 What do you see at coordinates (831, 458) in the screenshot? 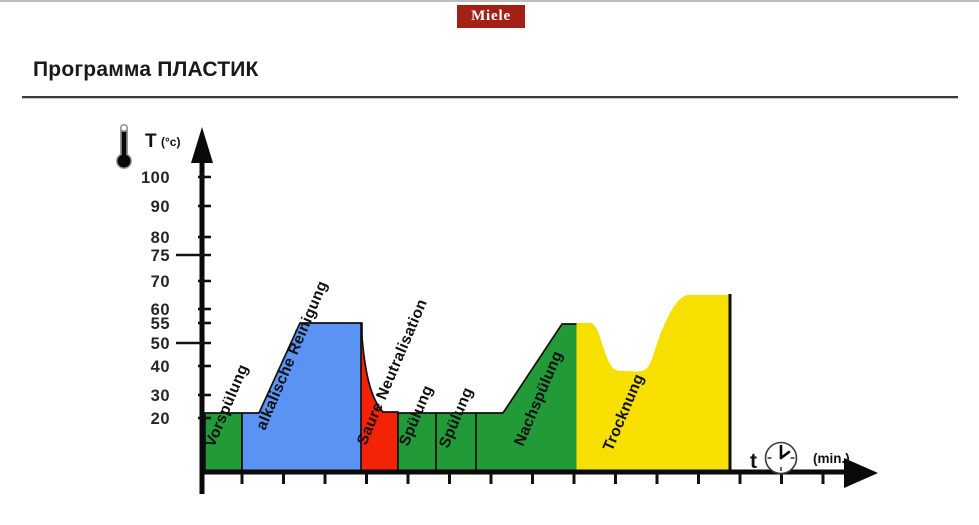
I see `x-axis-caption-unit: (min.)` at bounding box center [831, 458].